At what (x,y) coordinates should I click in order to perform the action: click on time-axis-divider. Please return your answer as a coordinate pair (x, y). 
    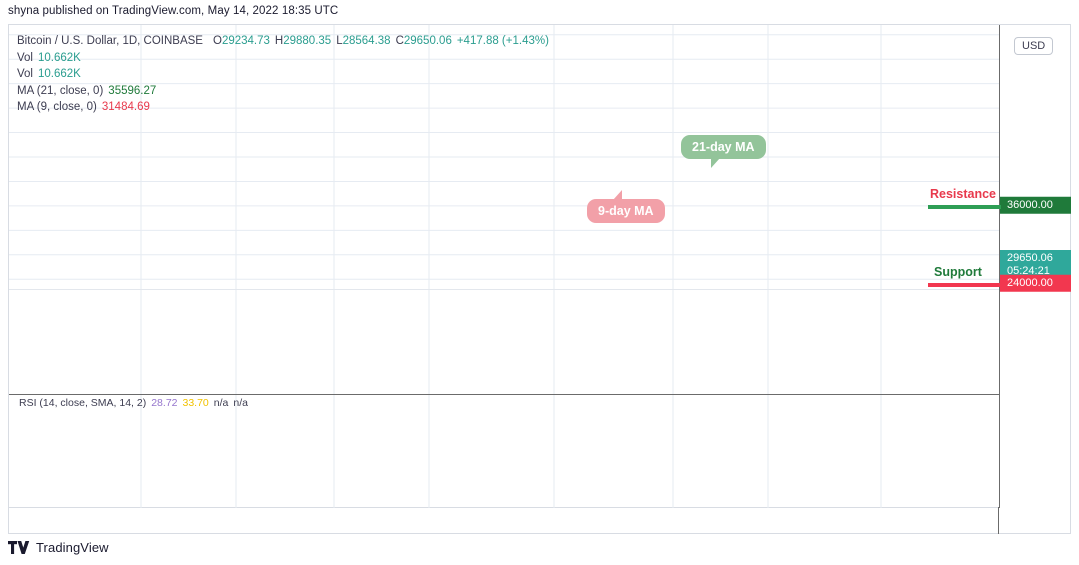
    Looking at the image, I should click on (998, 520).